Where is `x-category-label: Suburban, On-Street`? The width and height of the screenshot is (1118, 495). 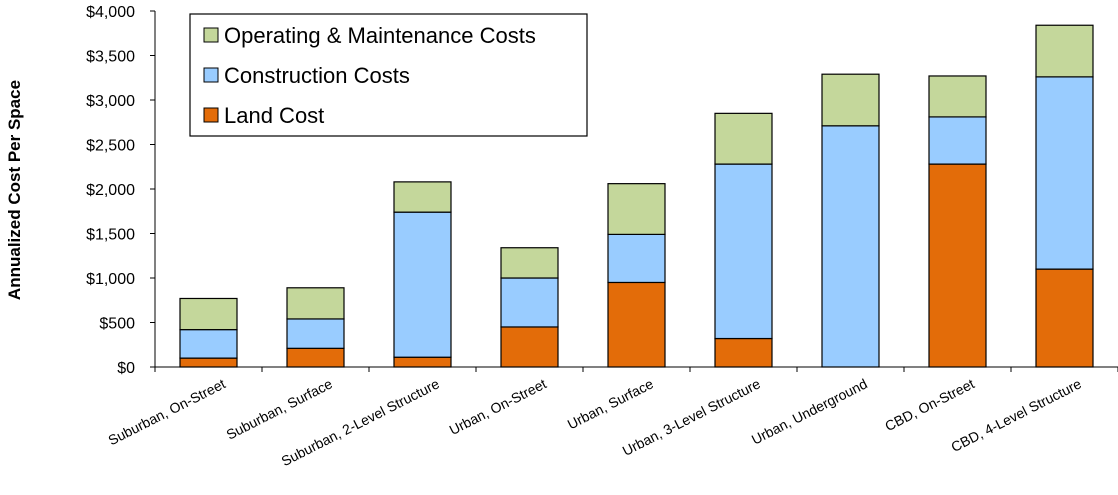 x-category-label: Suburban, On-Street is located at coordinates (166, 411).